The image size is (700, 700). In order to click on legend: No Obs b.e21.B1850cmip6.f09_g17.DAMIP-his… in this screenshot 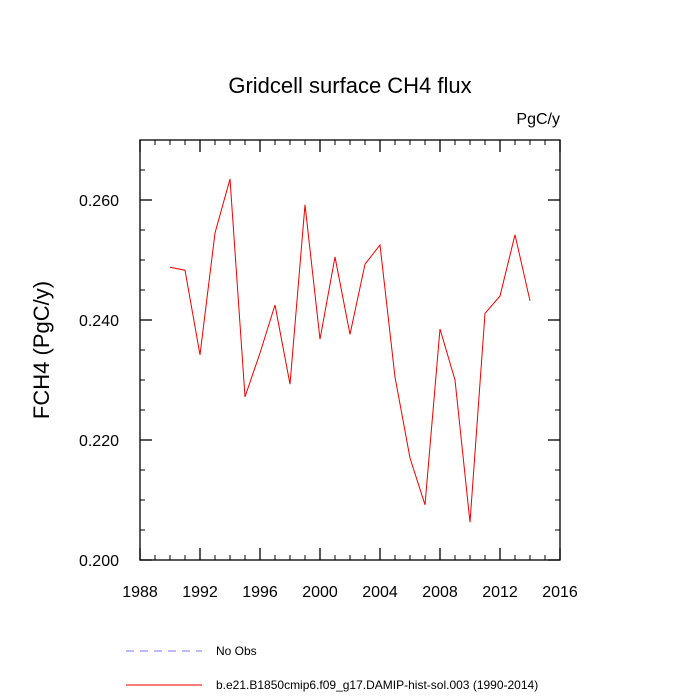, I will do `click(332, 668)`.